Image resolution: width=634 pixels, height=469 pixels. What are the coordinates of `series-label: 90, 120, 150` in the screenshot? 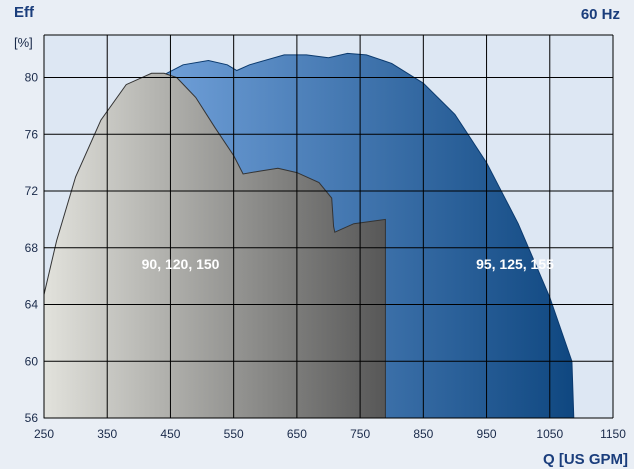 It's located at (181, 264).